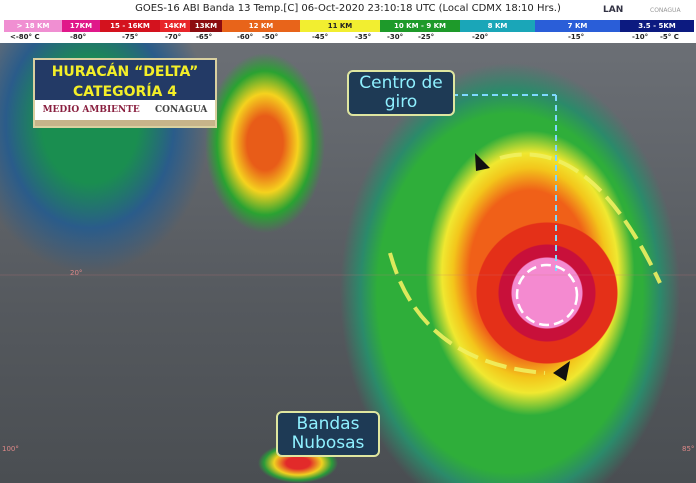 The height and width of the screenshot is (483, 696). Describe the element at coordinates (420, 26) in the screenshot. I see `scale-segment: 10 KM - 9 KM` at that location.